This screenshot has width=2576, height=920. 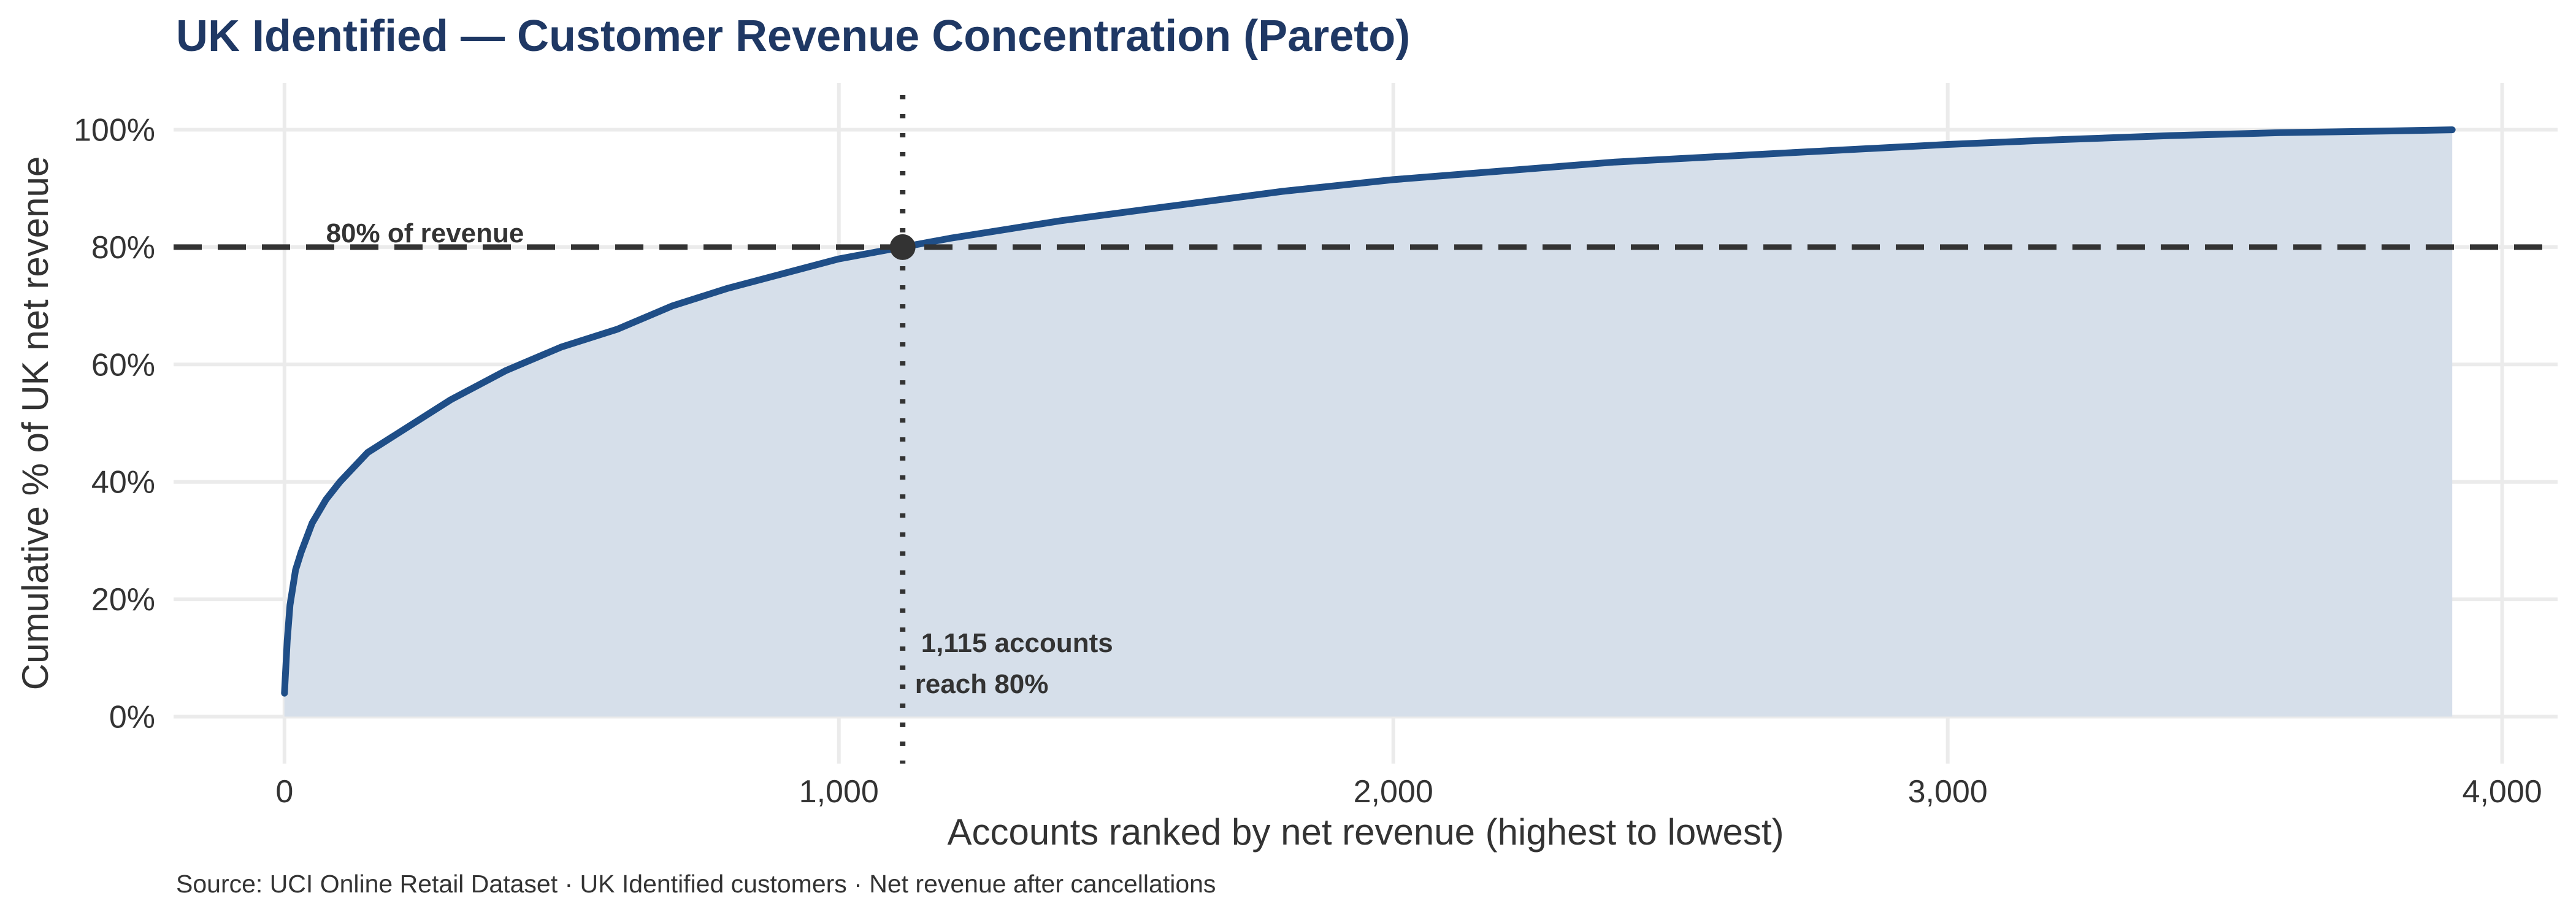 What do you see at coordinates (982, 684) in the screenshot?
I see `annotation-reach: reach 80%` at bounding box center [982, 684].